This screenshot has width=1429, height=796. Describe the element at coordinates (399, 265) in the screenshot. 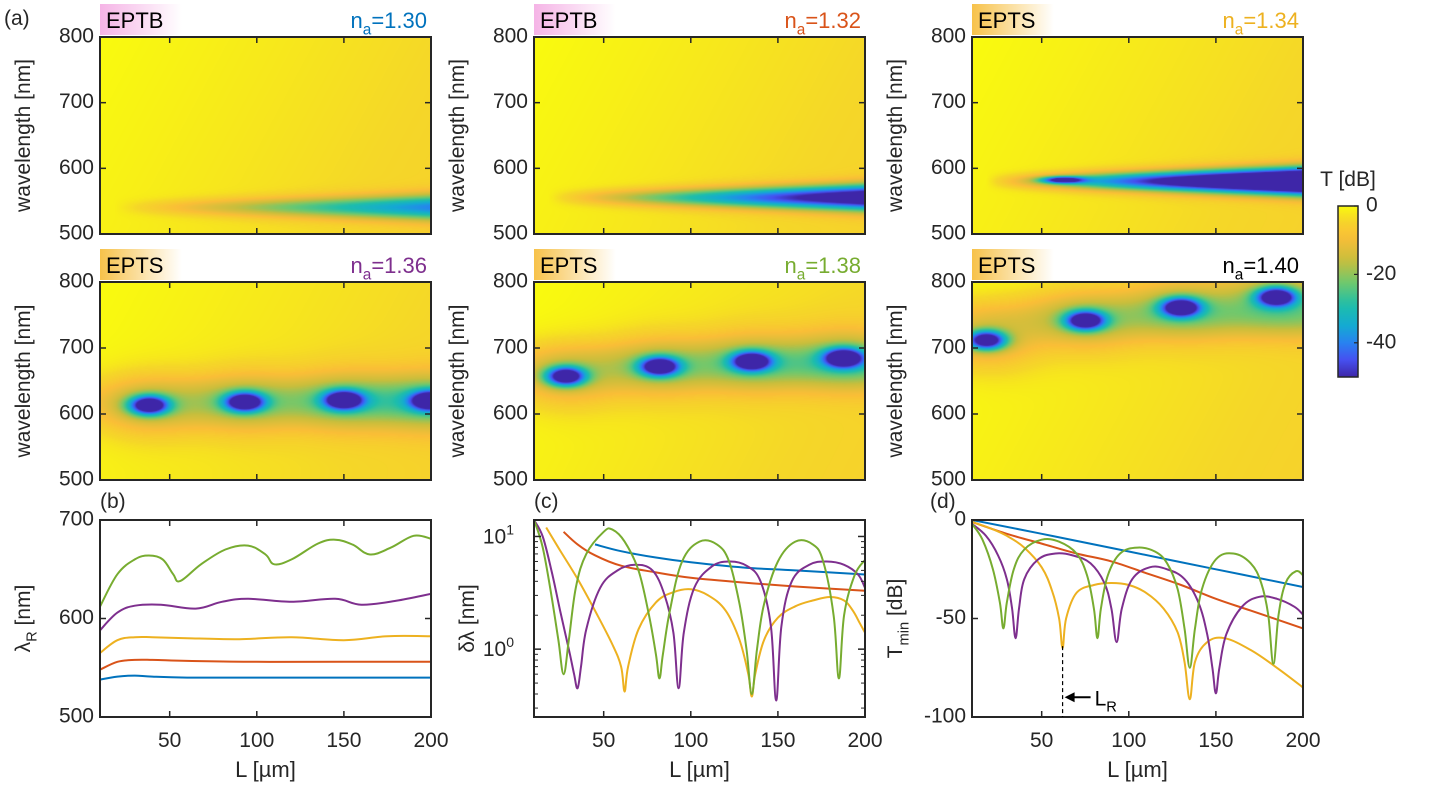

I see `na-label-rest: =1.36` at that location.